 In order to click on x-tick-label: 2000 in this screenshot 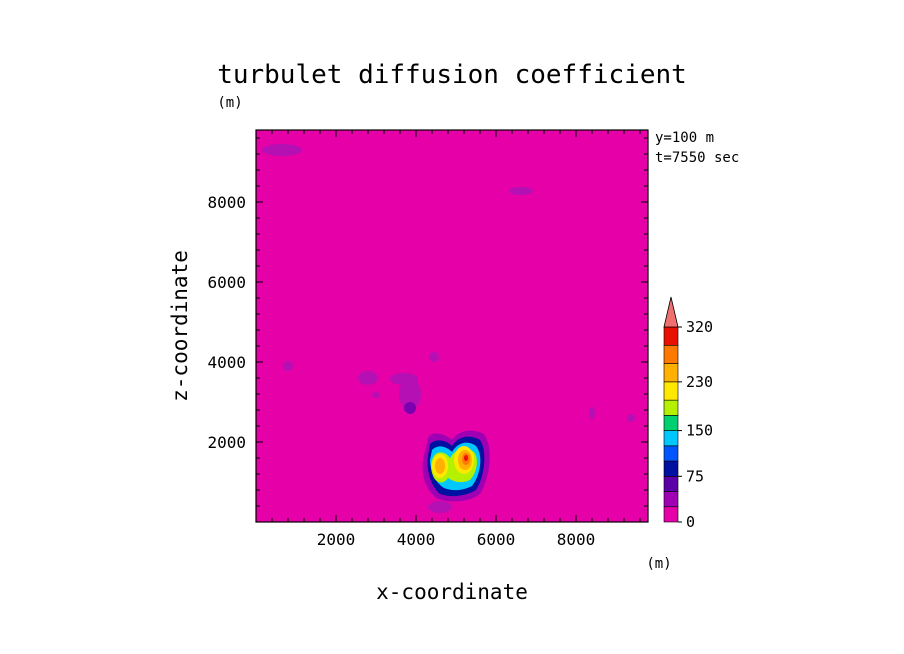, I will do `click(336, 539)`.